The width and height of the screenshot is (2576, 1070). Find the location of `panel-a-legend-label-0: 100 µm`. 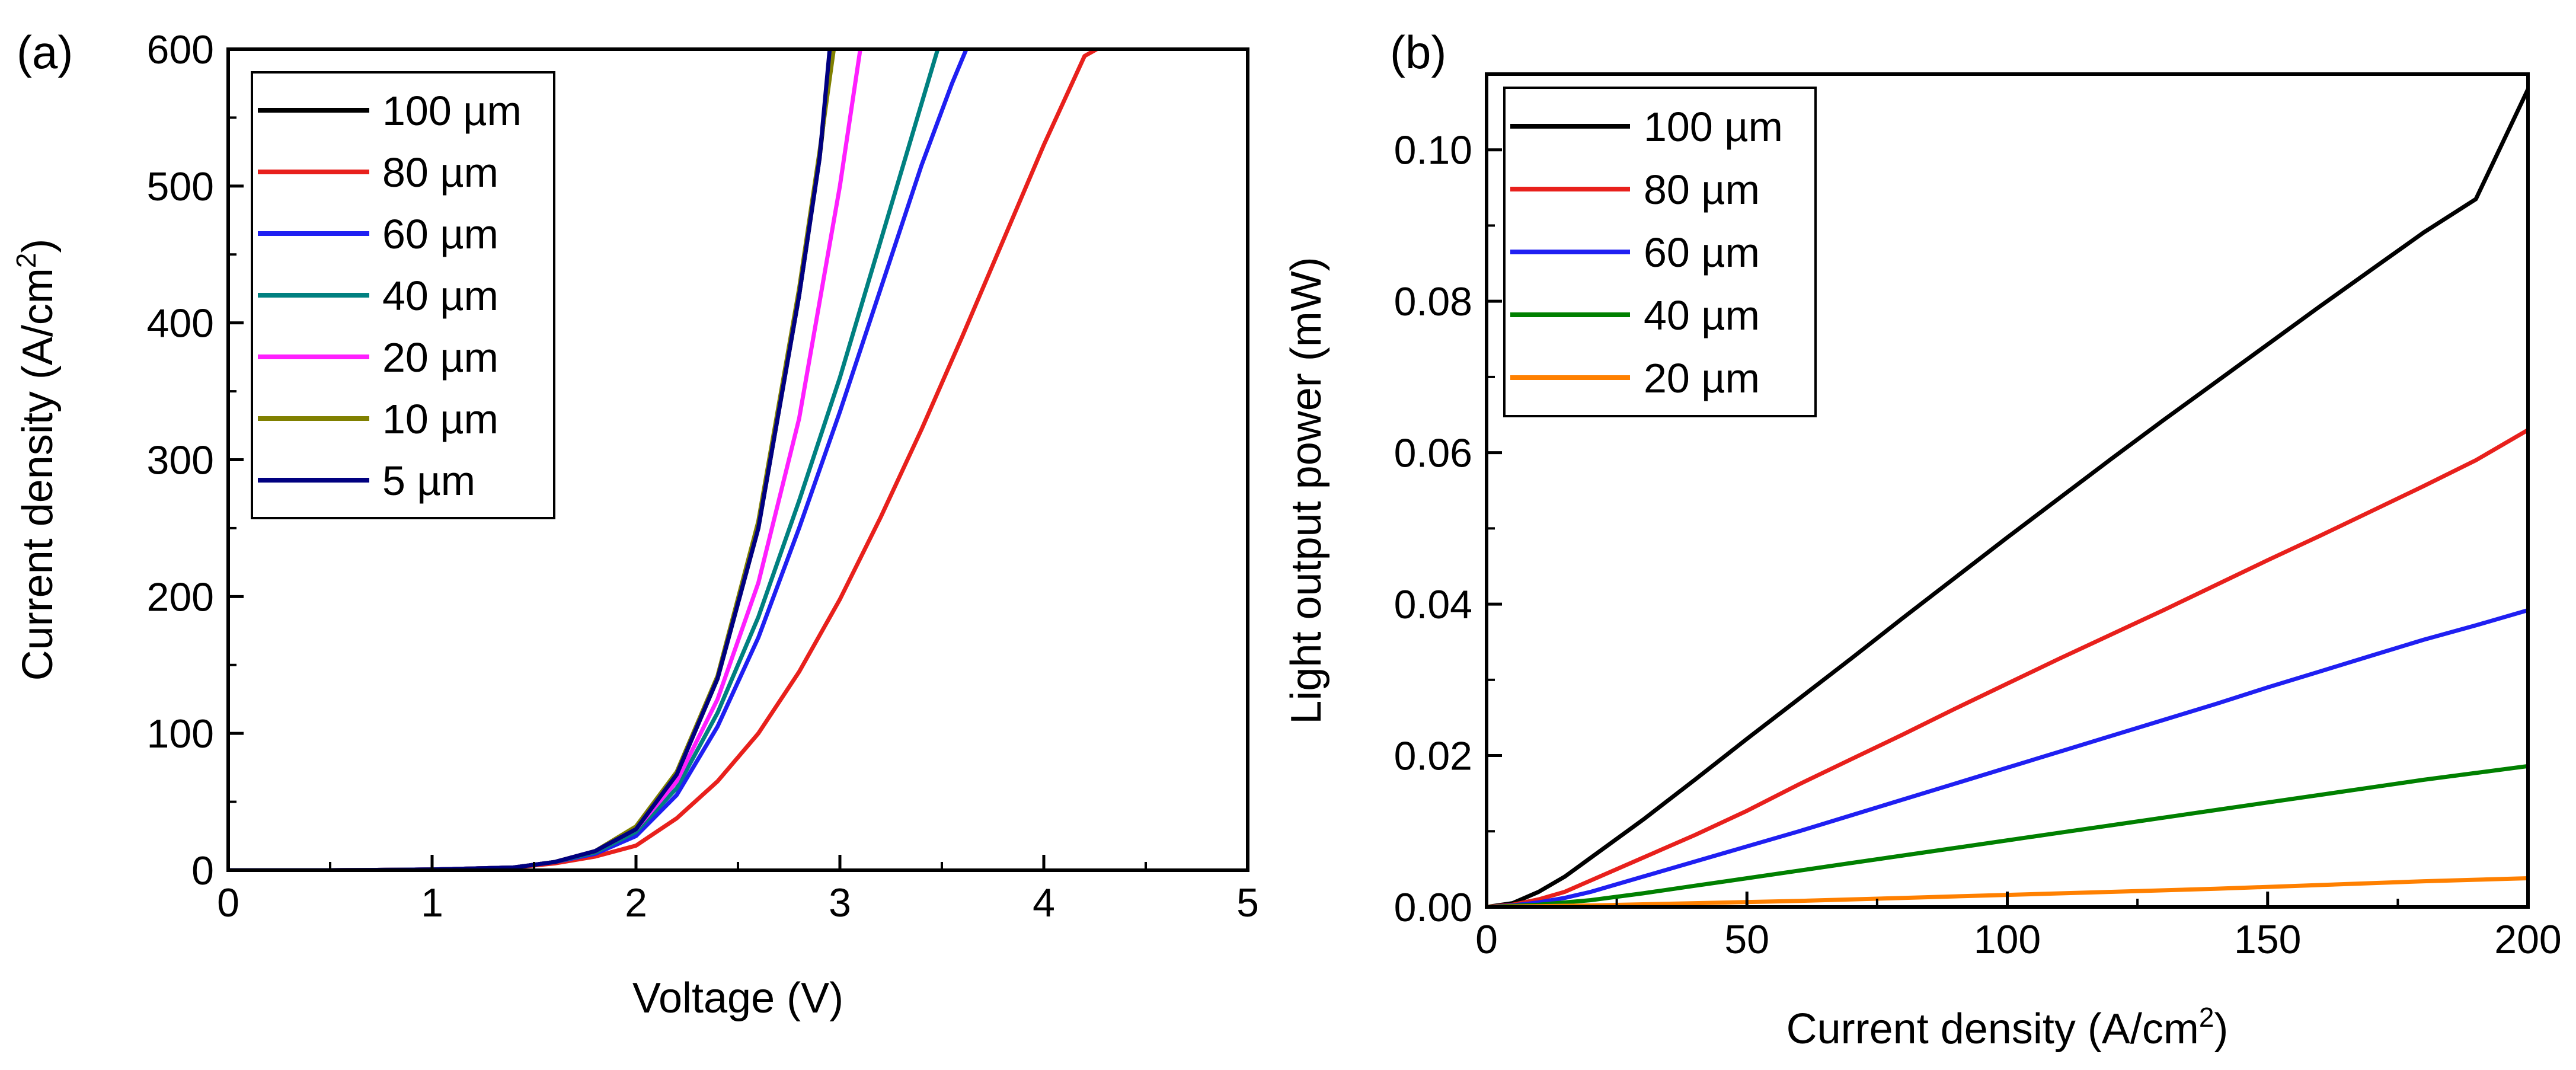

panel-a-legend-label-0: 100 µm is located at coordinates (452, 111).